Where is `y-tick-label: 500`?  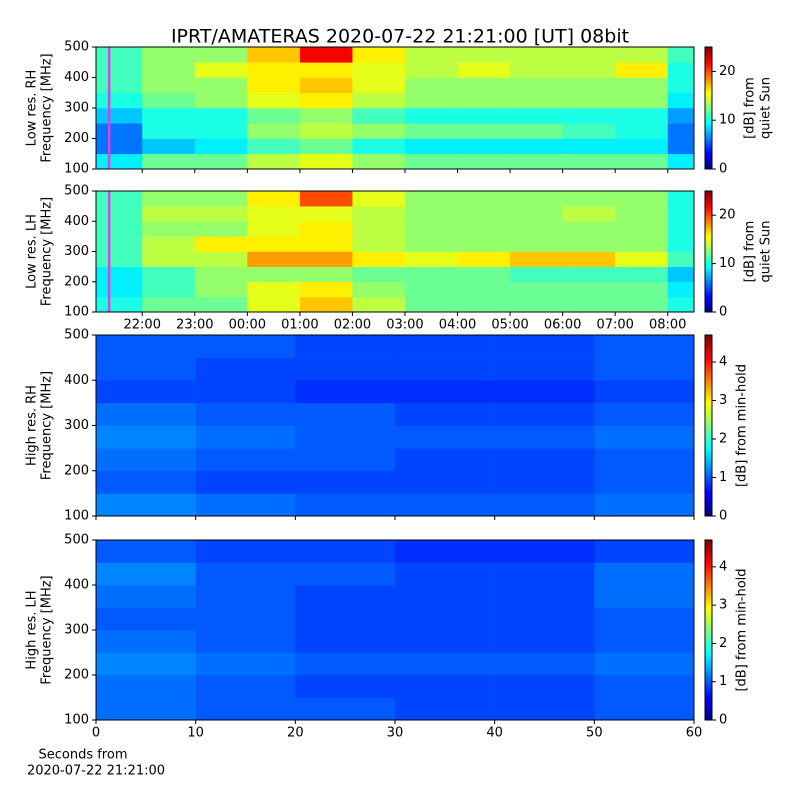 y-tick-label: 500 is located at coordinates (76, 335).